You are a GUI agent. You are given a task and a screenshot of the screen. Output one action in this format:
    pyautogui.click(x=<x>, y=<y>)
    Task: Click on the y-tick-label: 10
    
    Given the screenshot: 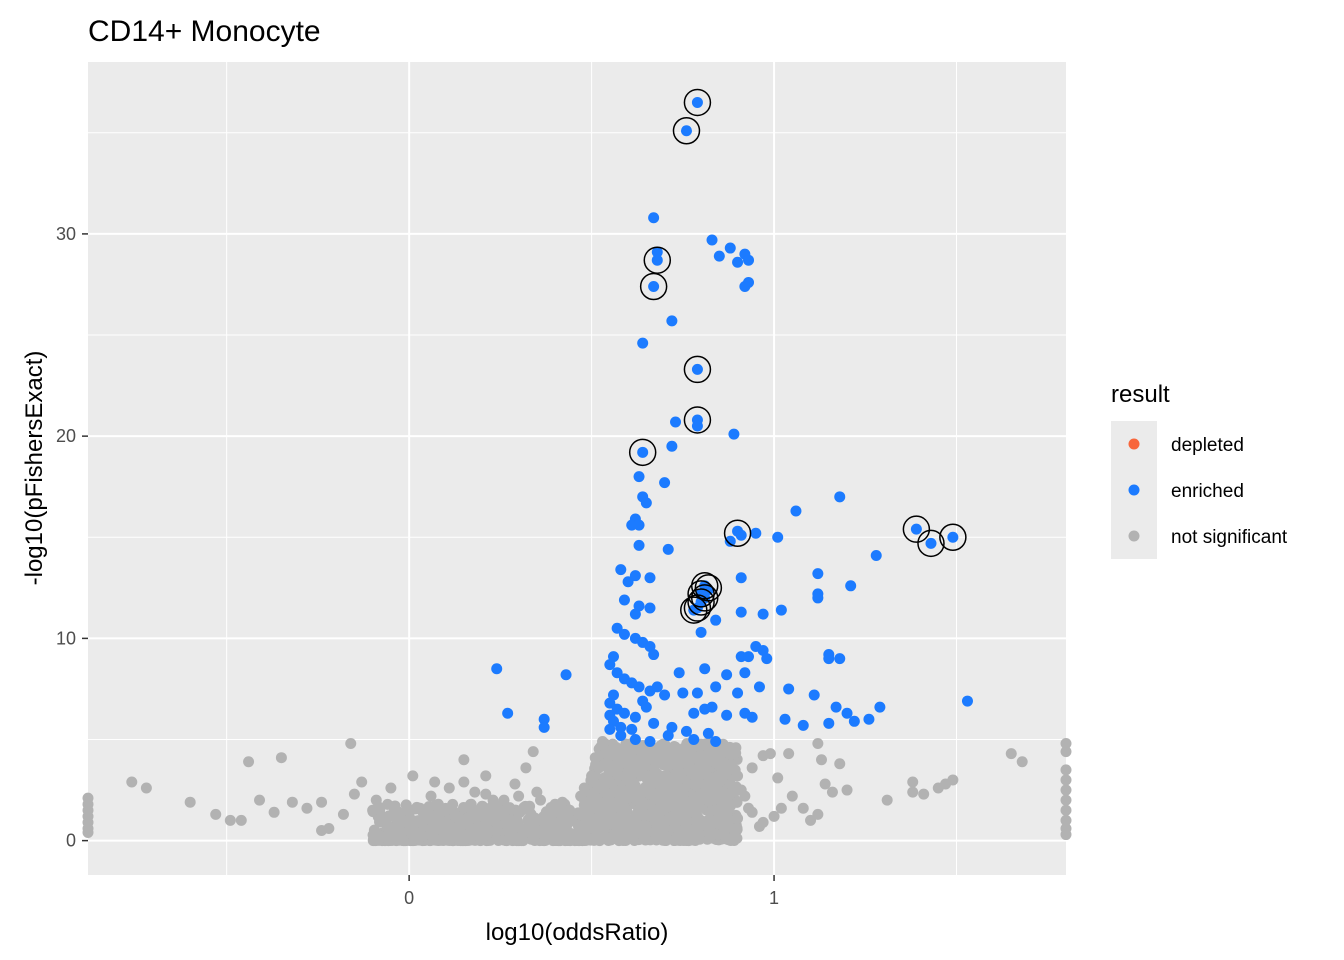 What is the action you would take?
    pyautogui.click(x=66, y=638)
    